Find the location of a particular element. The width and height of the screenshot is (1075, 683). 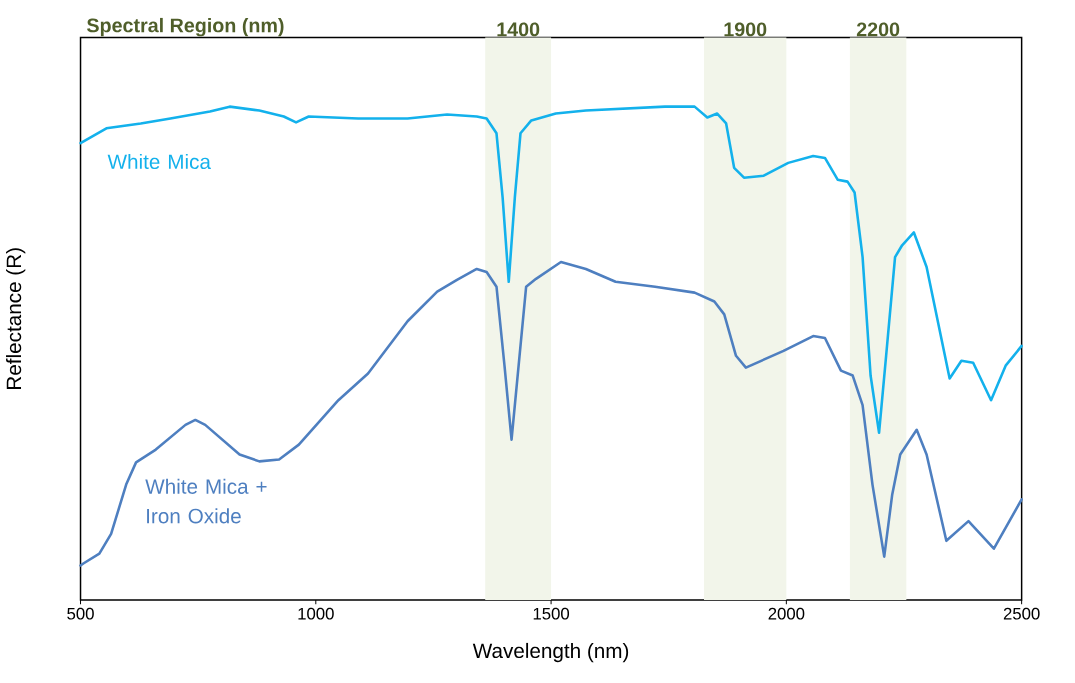

x-axis-title: Wavelength (nm) is located at coordinates (550, 652).